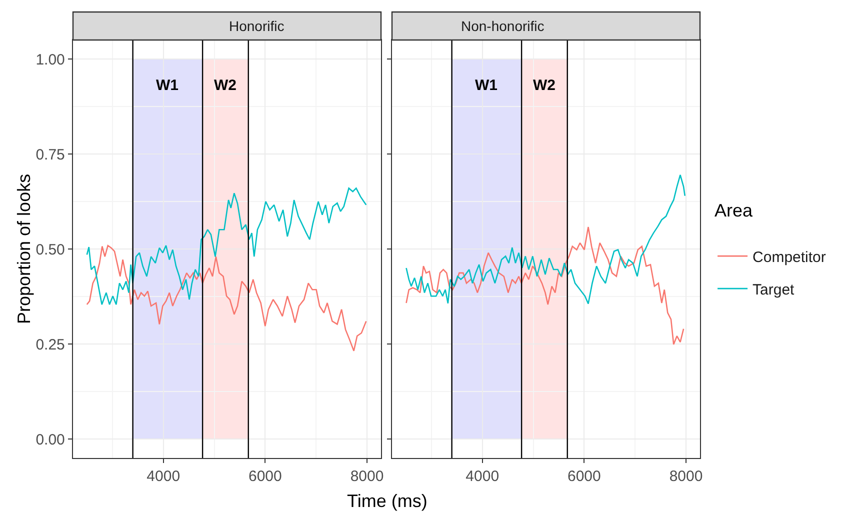  Describe the element at coordinates (50, 59) in the screenshot. I see `y-tick-label: 1.00` at that location.